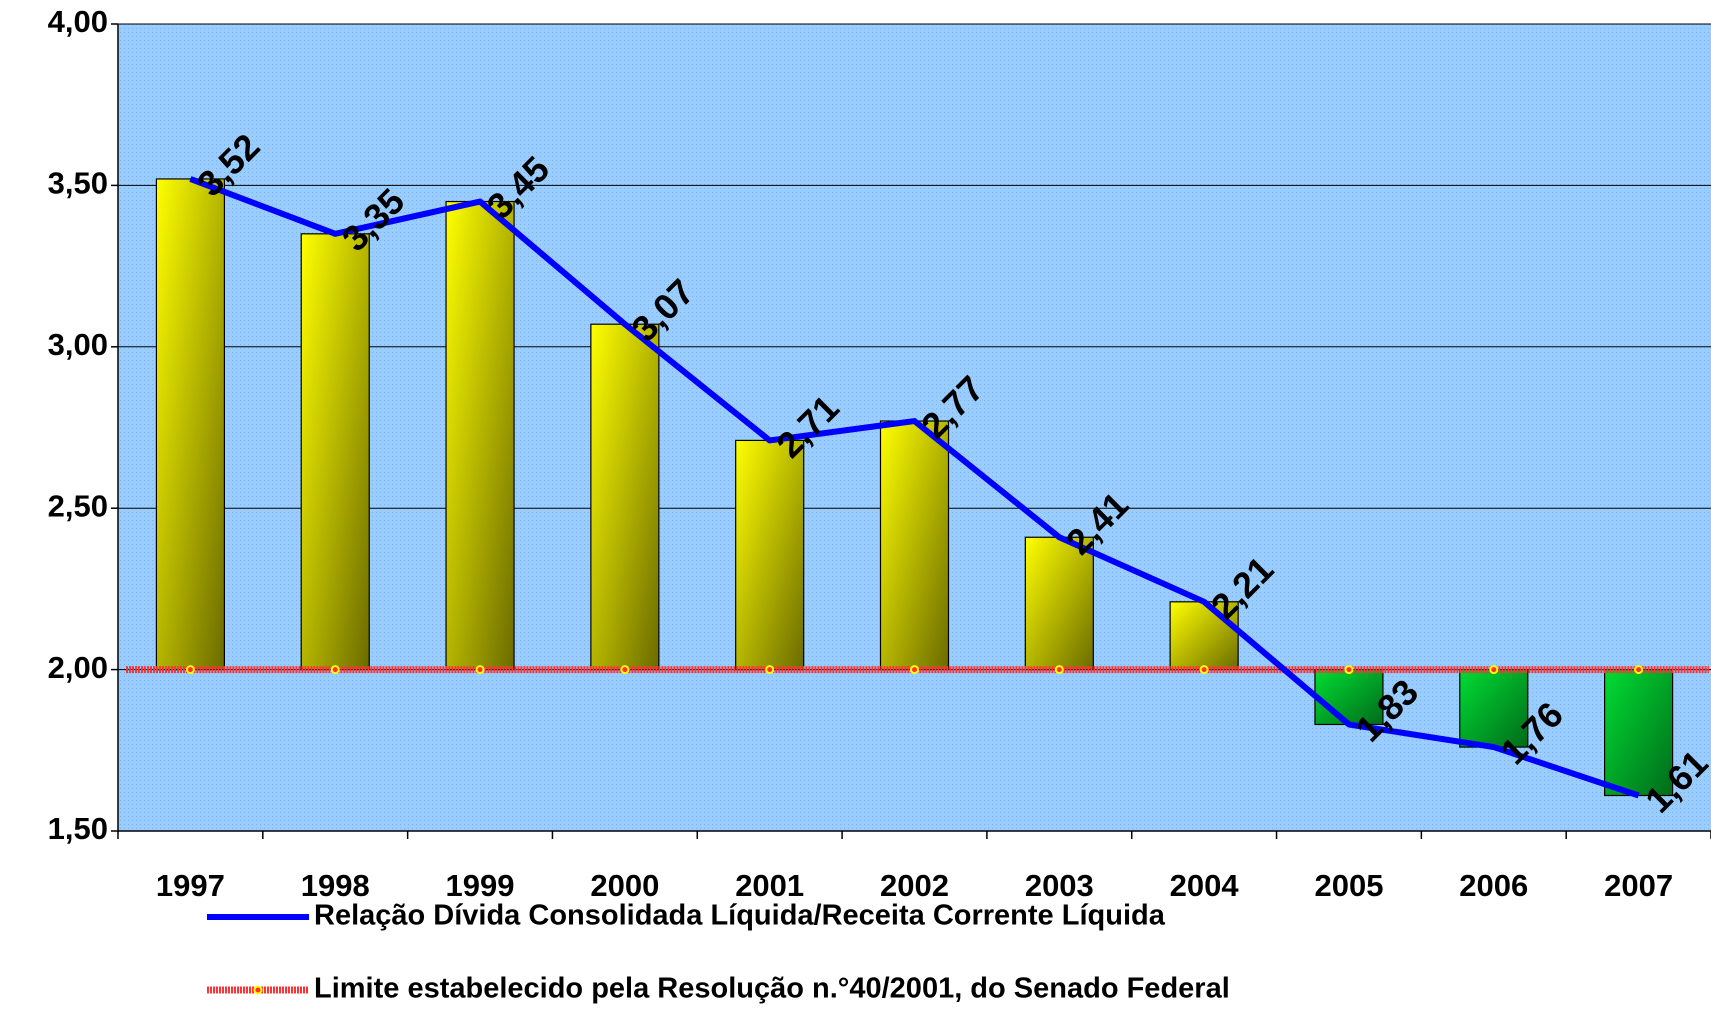 The height and width of the screenshot is (1033, 1711). What do you see at coordinates (258, 990) in the screenshot?
I see `legend-marker` at bounding box center [258, 990].